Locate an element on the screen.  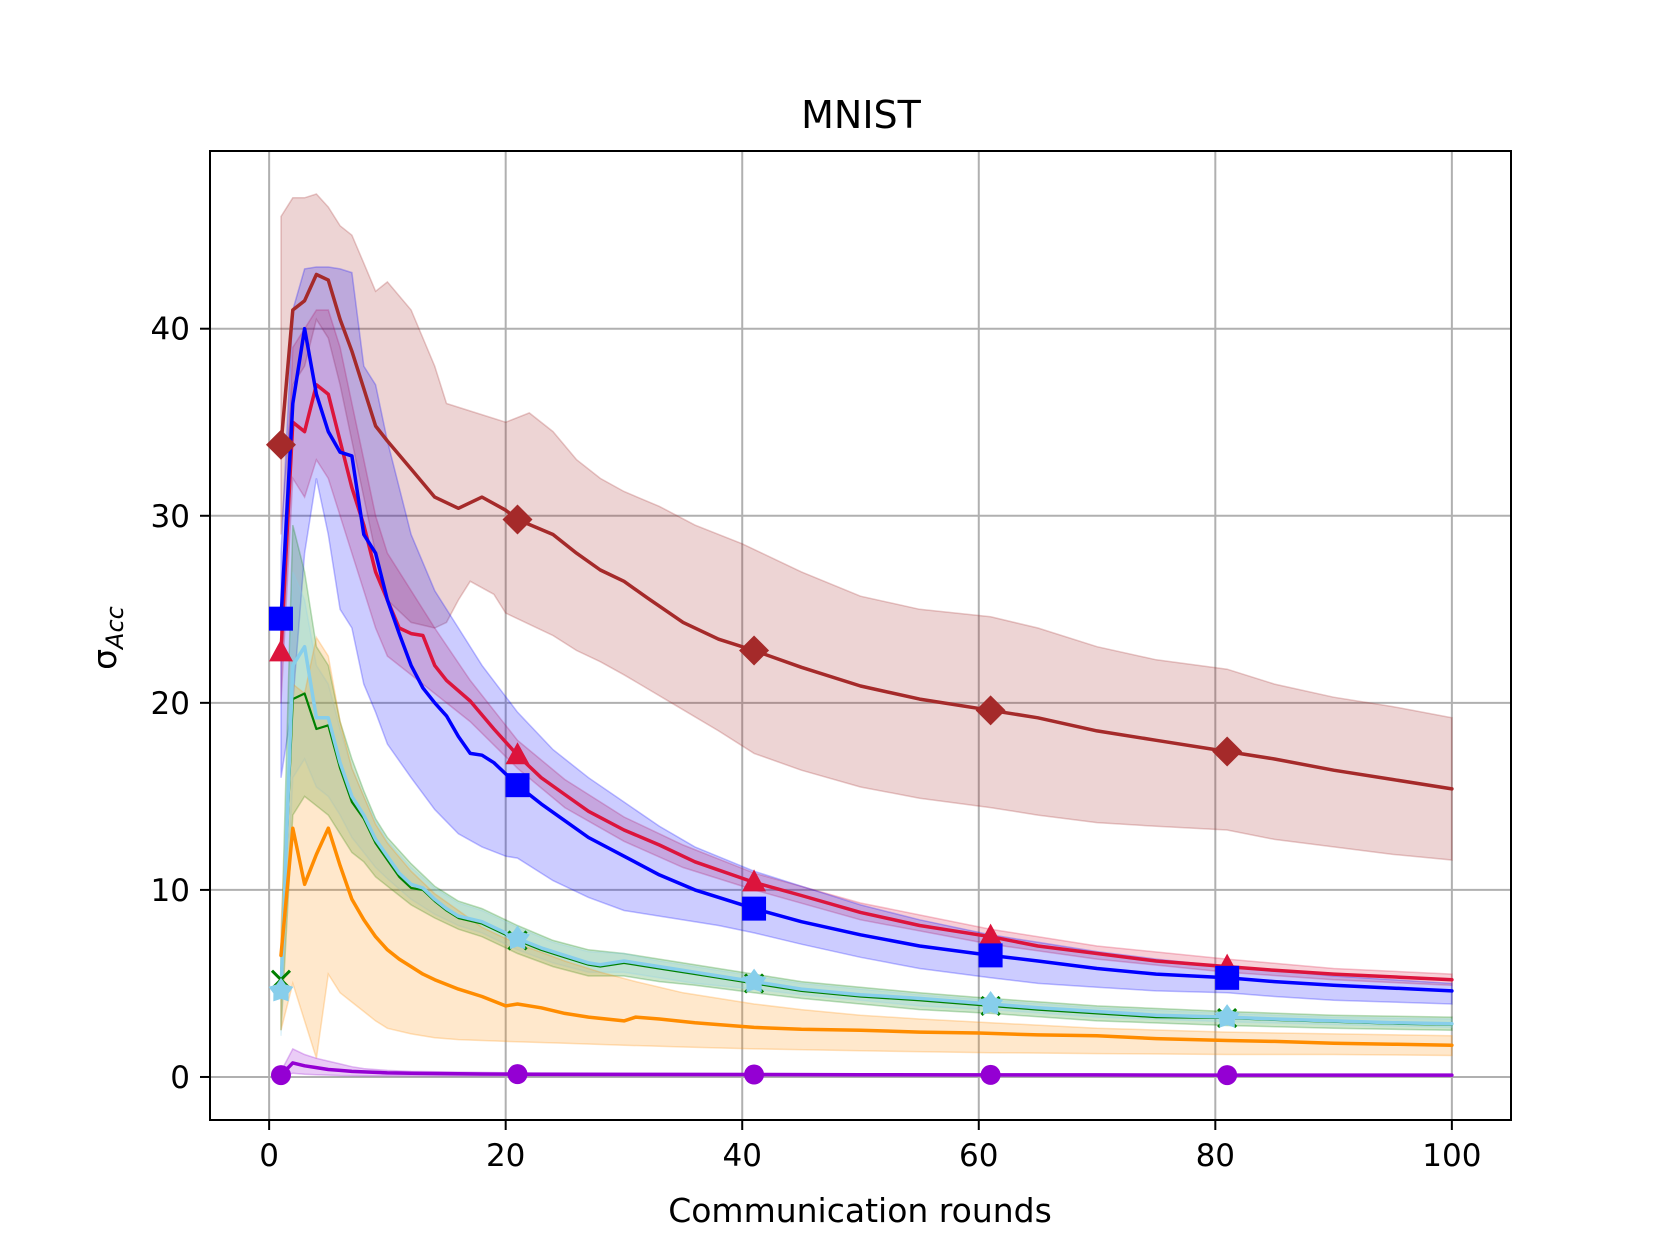
orange-line-line is located at coordinates (866, 936).